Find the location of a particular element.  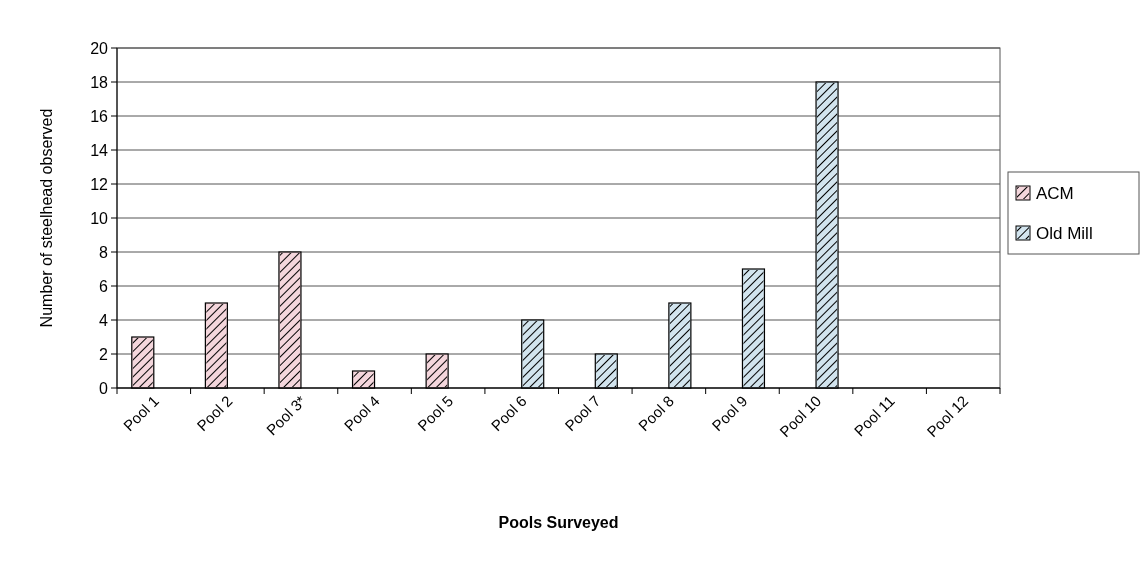

y-tick-label: 6 is located at coordinates (104, 286).